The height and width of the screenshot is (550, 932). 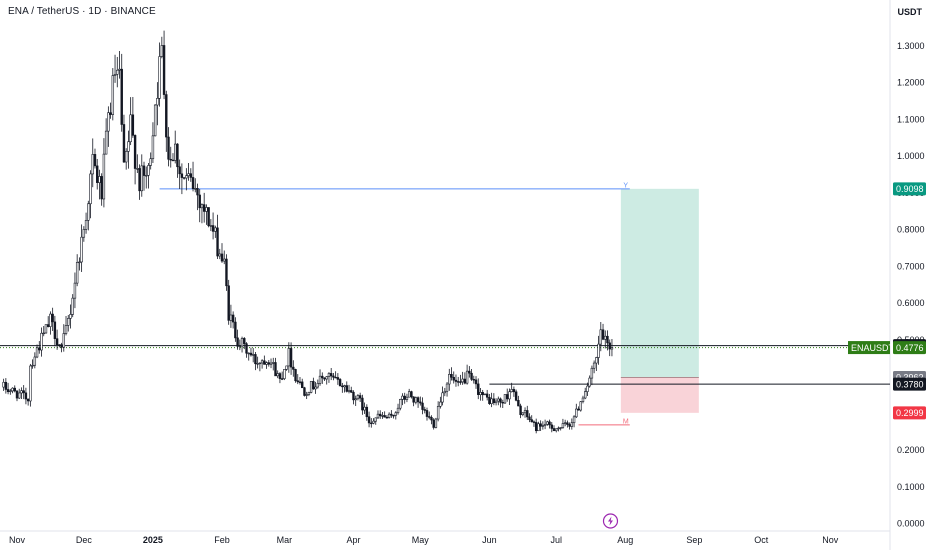 I want to click on target-price-tag, so click(x=909, y=189).